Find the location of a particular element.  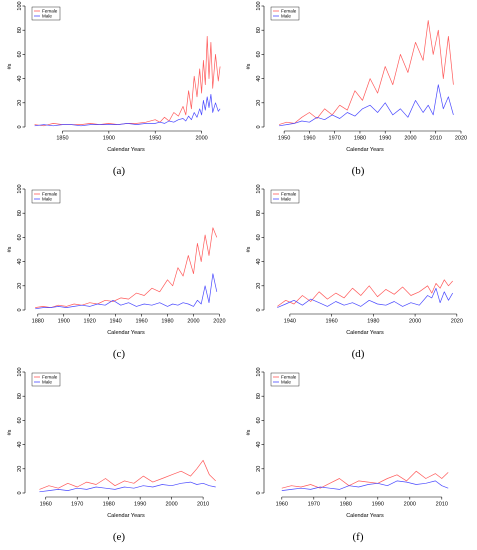

x-tick-label: 1880 is located at coordinates (38, 322).